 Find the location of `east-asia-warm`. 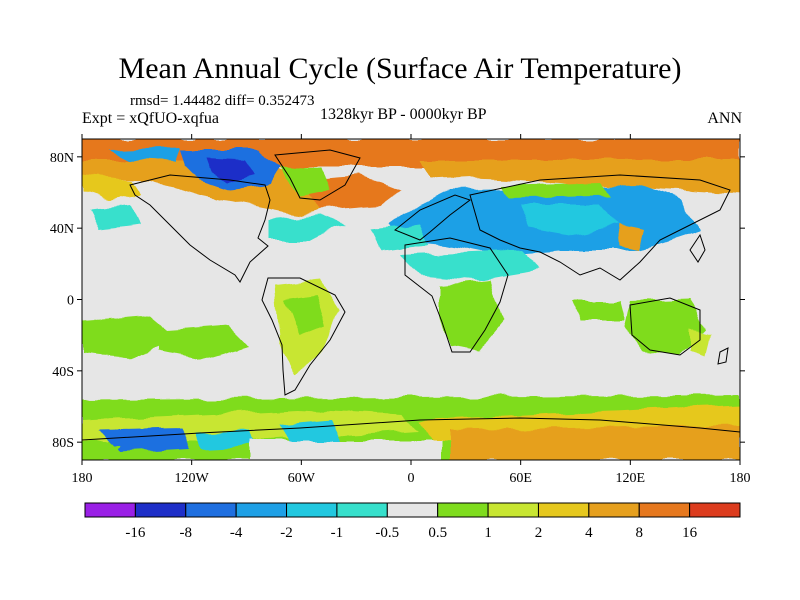

east-asia-warm is located at coordinates (632, 237).